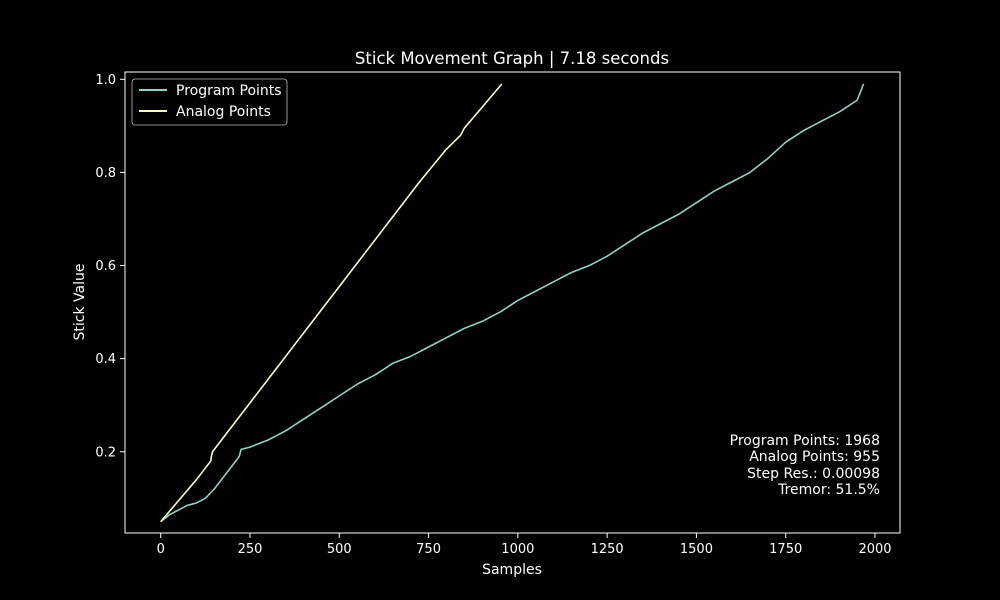 Image resolution: width=1000 pixels, height=600 pixels. What do you see at coordinates (813, 474) in the screenshot?
I see `stat-step-resolution: Step Res.: 0.00098` at bounding box center [813, 474].